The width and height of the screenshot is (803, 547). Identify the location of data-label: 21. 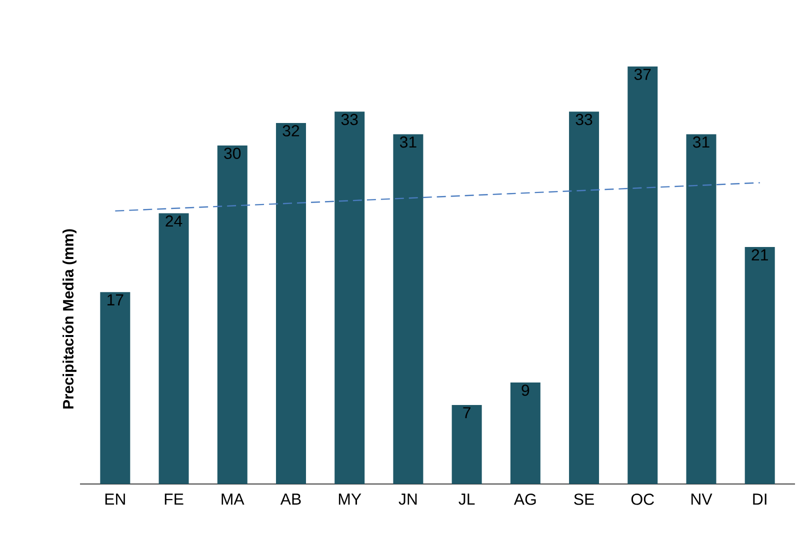
(760, 254).